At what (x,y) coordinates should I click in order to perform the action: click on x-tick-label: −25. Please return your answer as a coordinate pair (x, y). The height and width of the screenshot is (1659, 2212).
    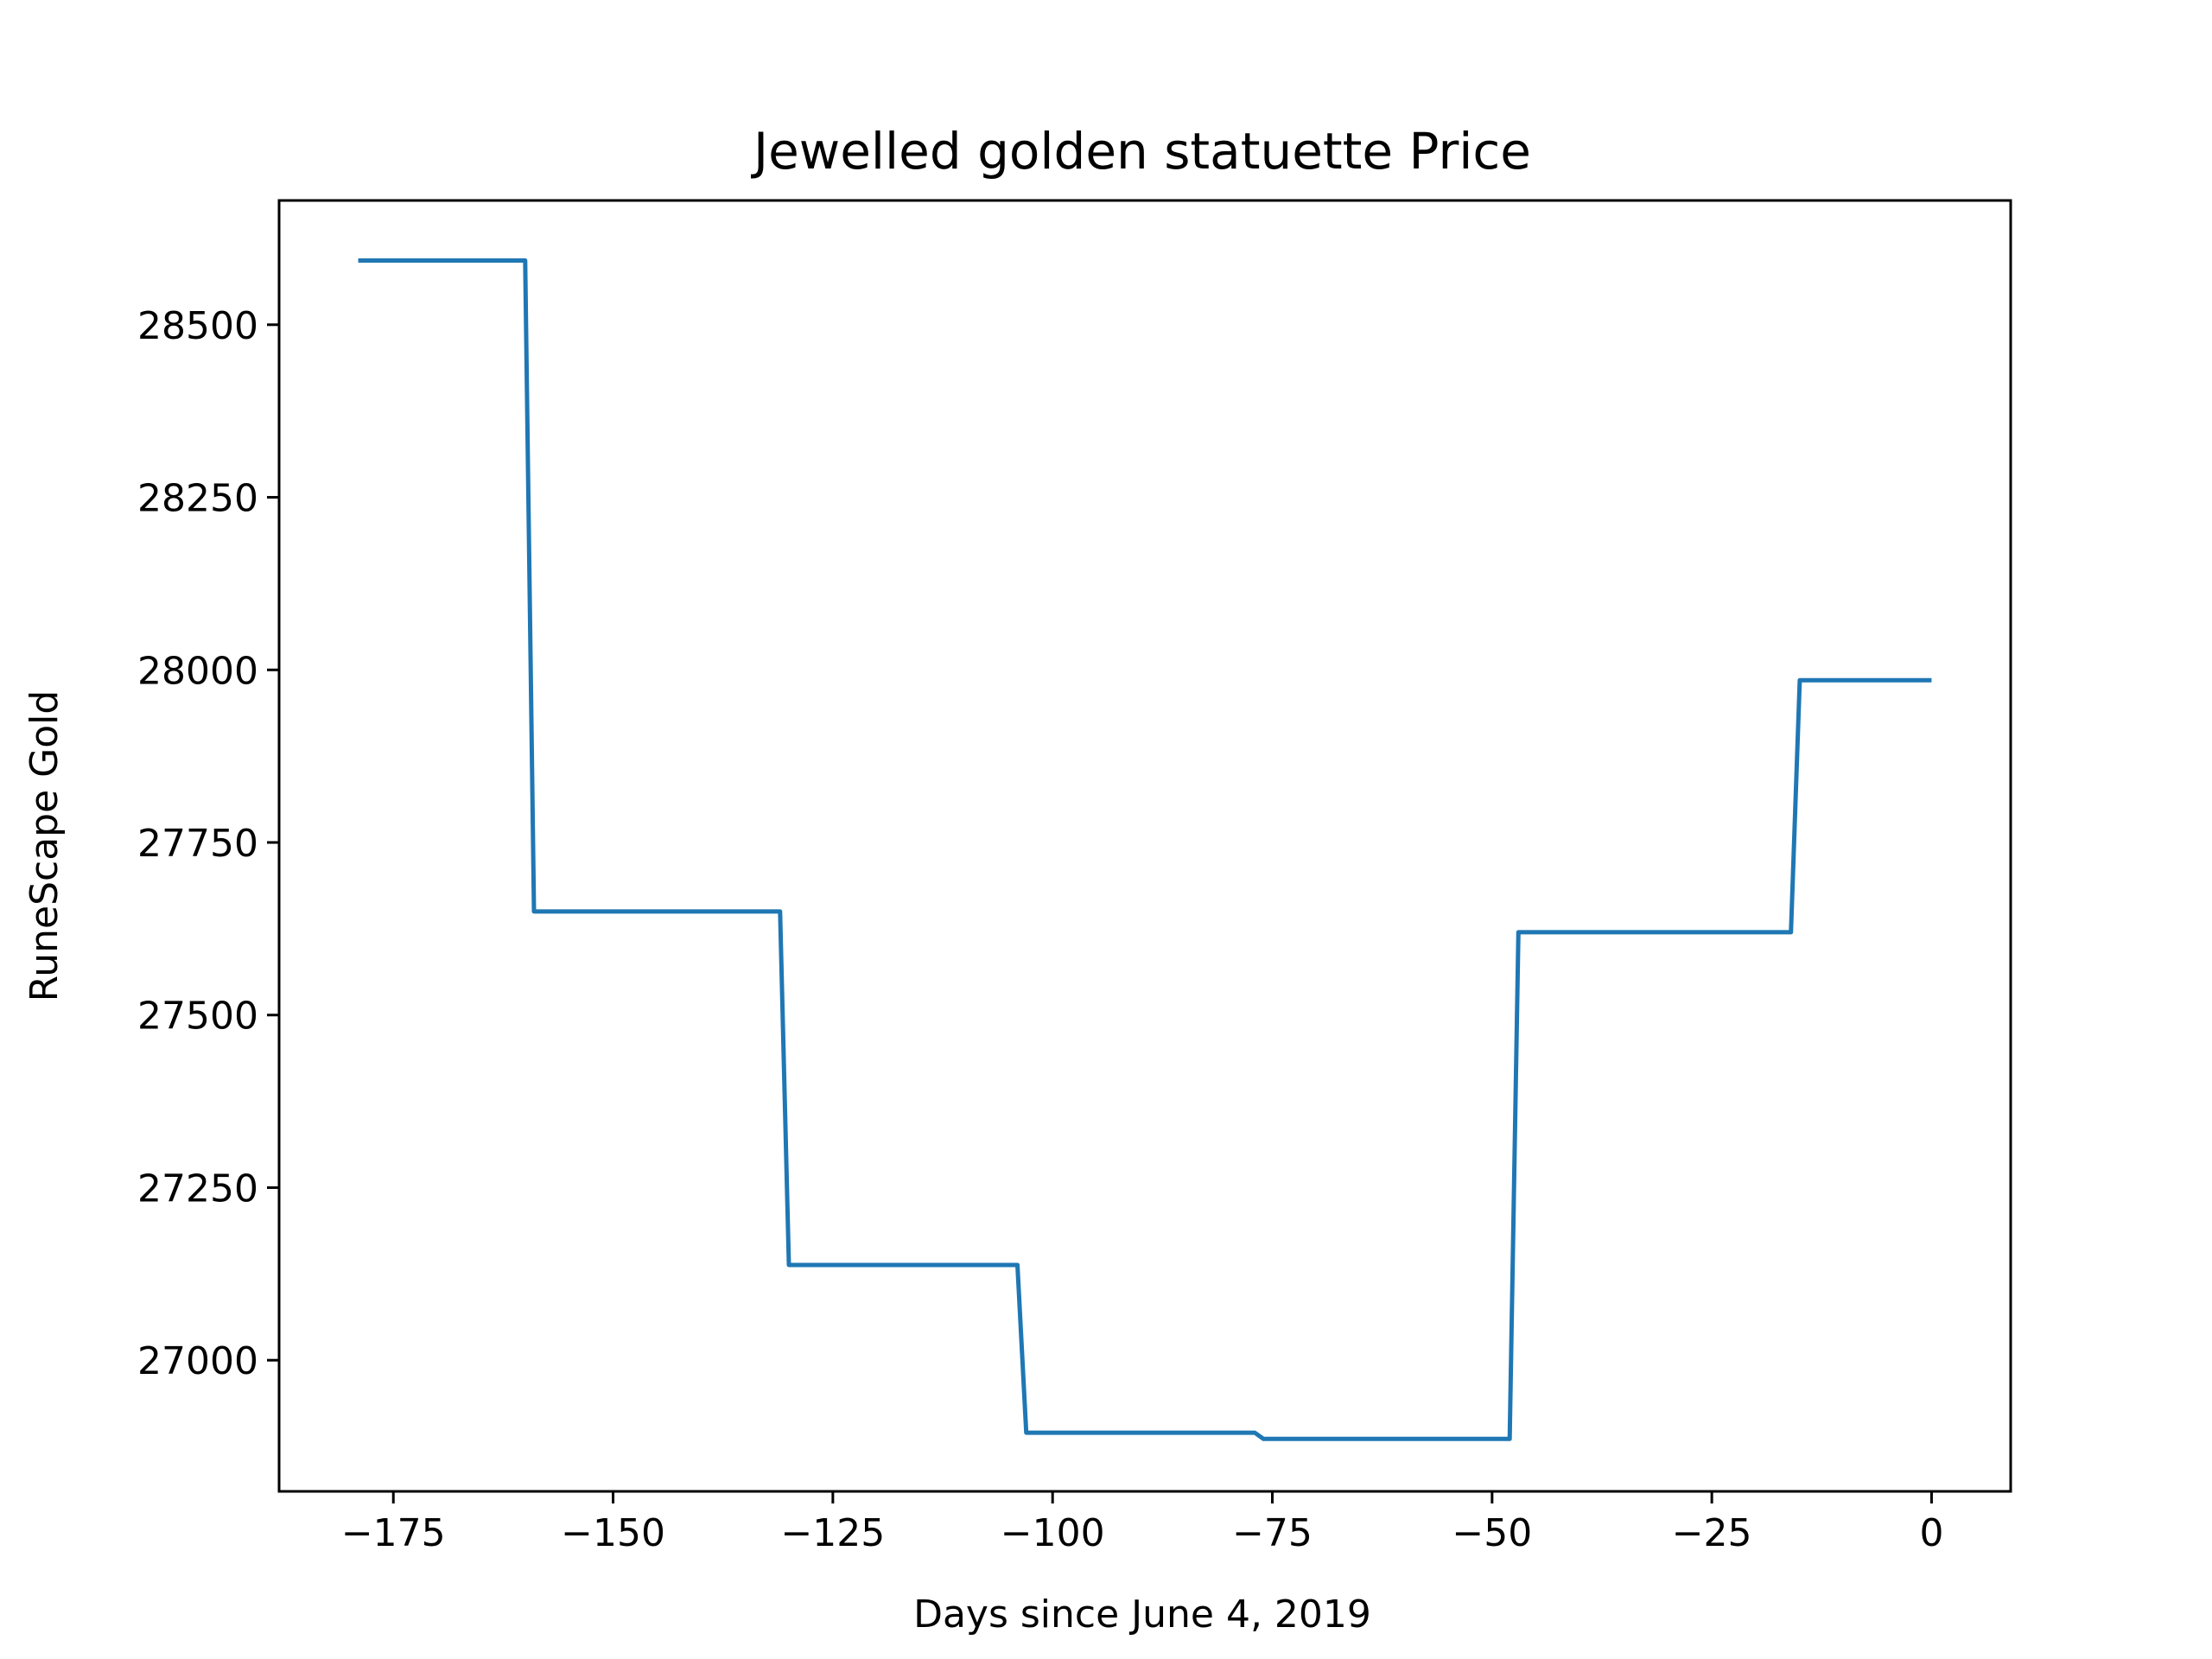
    Looking at the image, I should click on (1712, 1533).